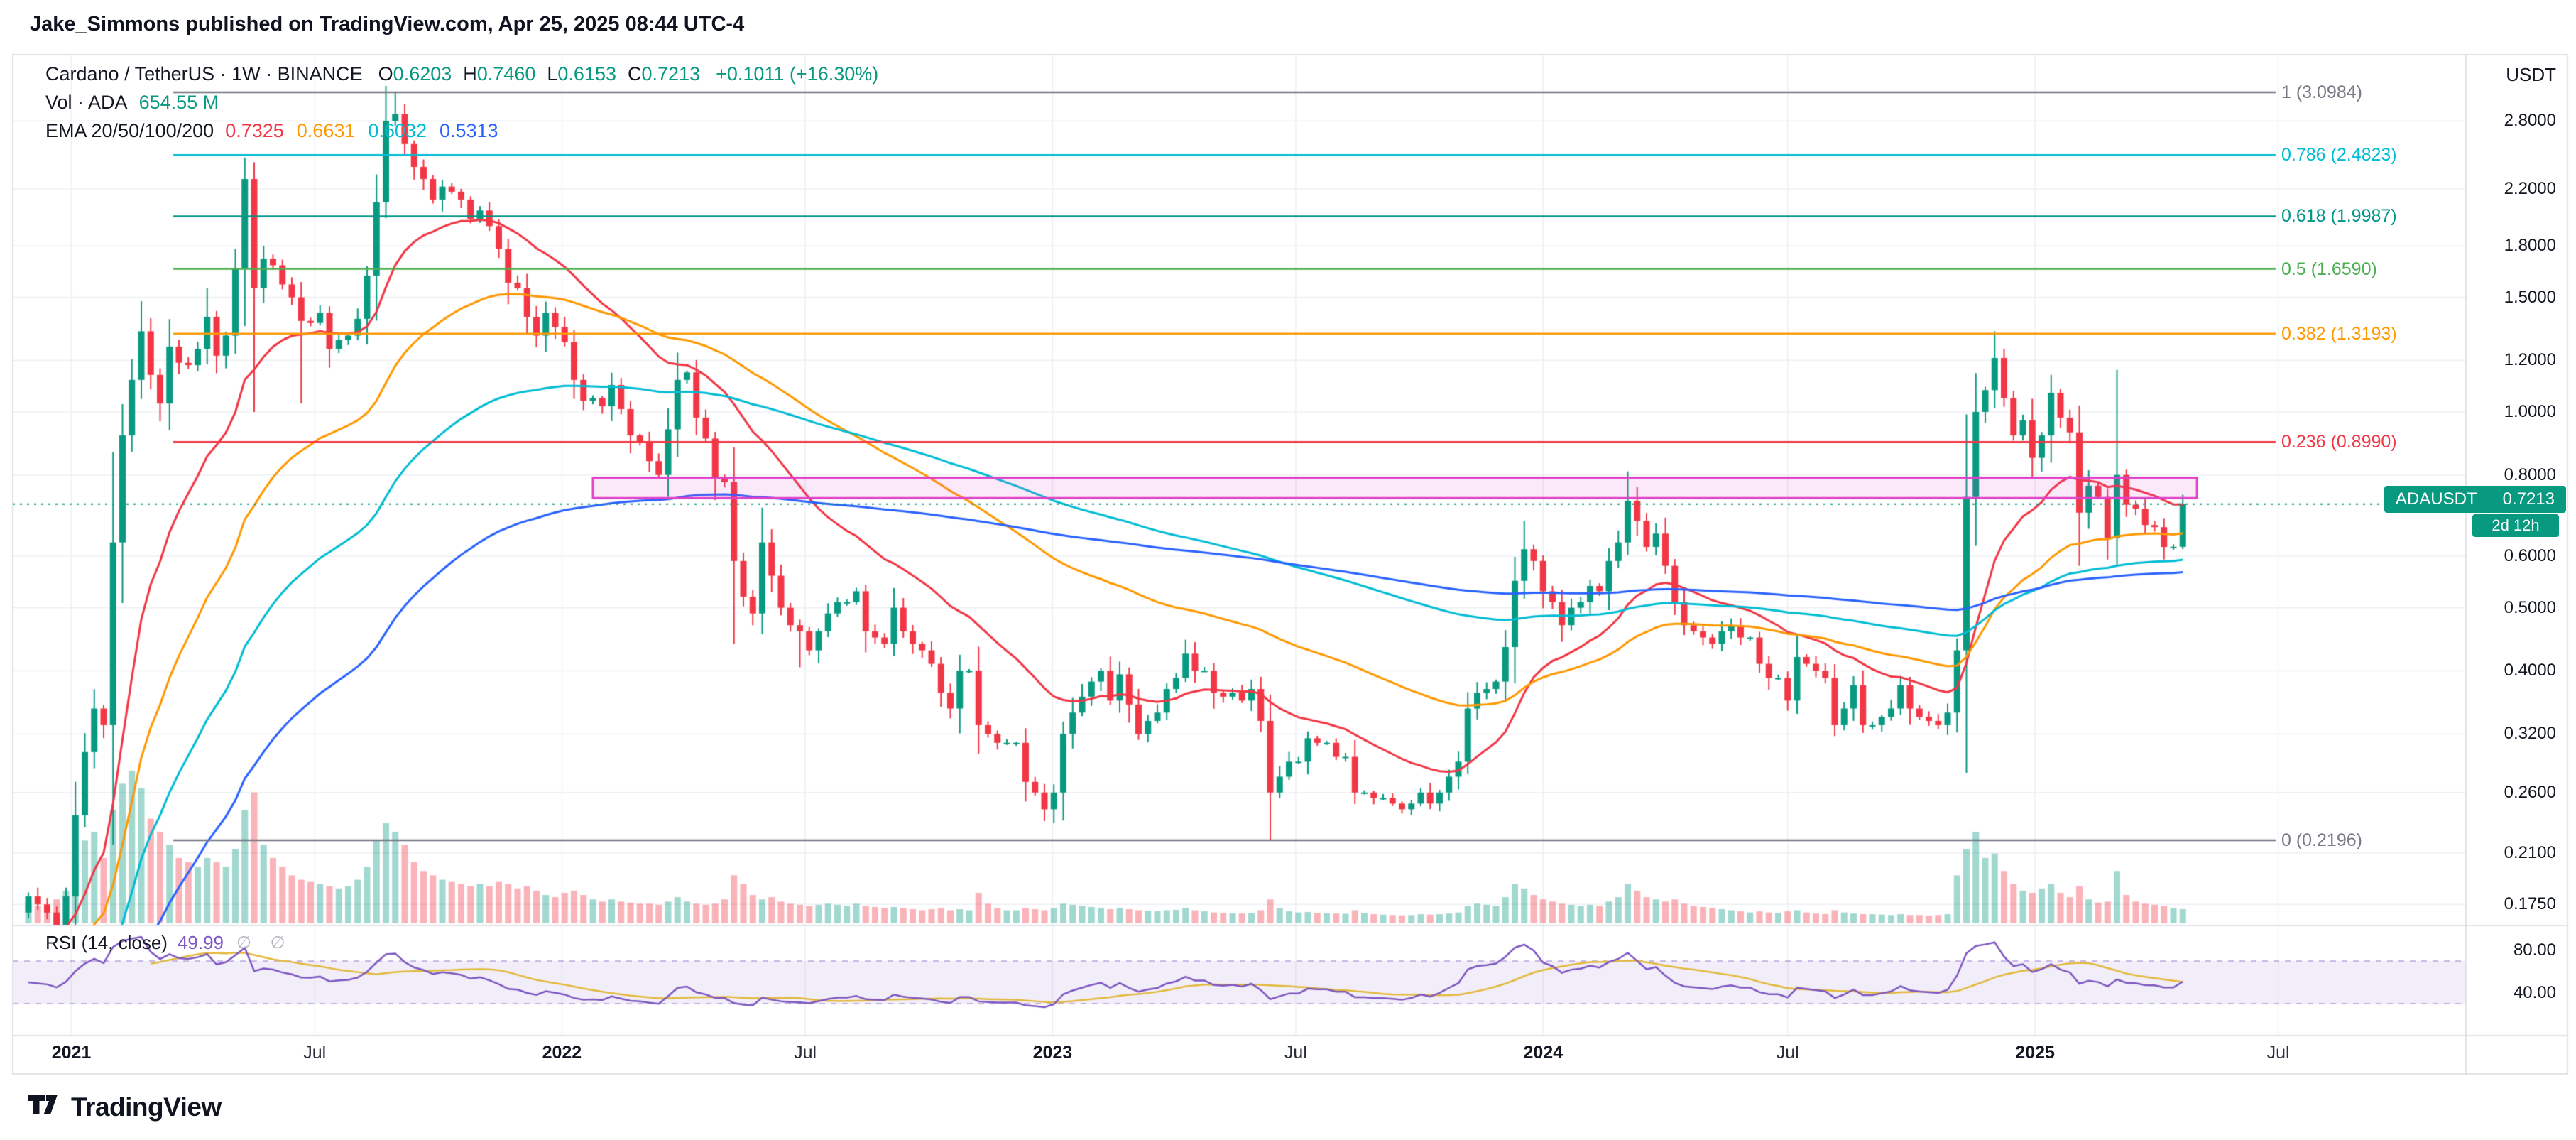  I want to click on fib-level-label: 0.618 (1.9987), so click(2339, 216).